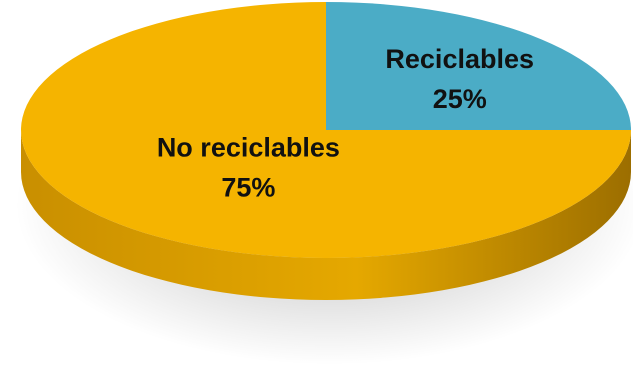 This screenshot has height=374, width=633. What do you see at coordinates (248, 188) in the screenshot?
I see `pie-slice-value-1: 75%` at bounding box center [248, 188].